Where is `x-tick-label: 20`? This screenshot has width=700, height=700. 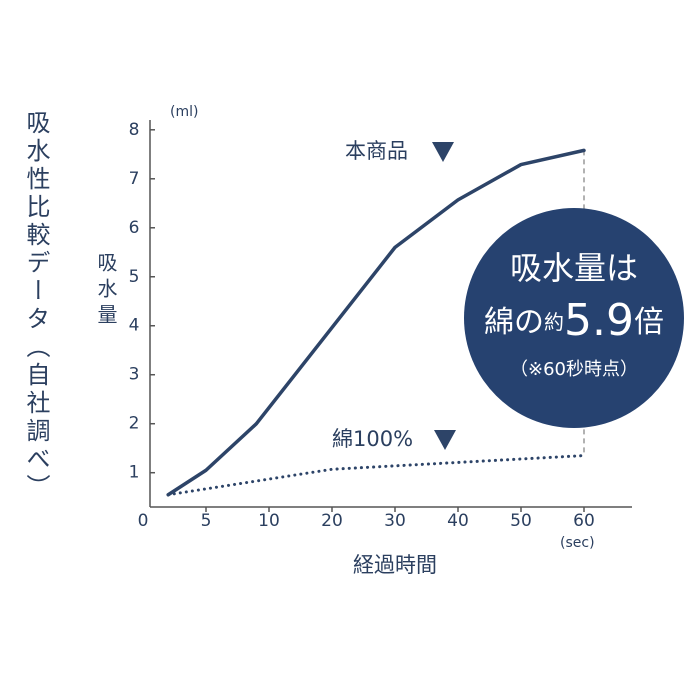
x-tick-label: 20 is located at coordinates (332, 521).